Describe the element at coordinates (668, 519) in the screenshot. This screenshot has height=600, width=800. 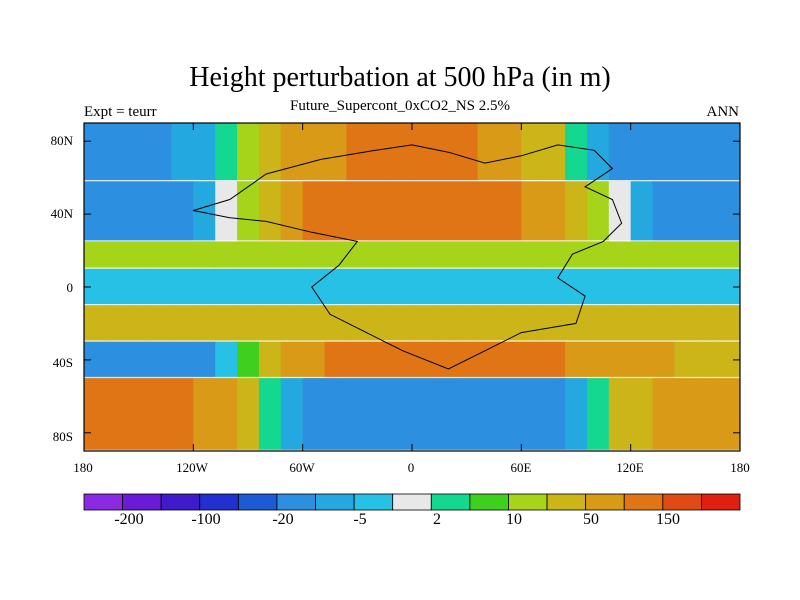
I see `colorbar-tick-label: 150` at that location.